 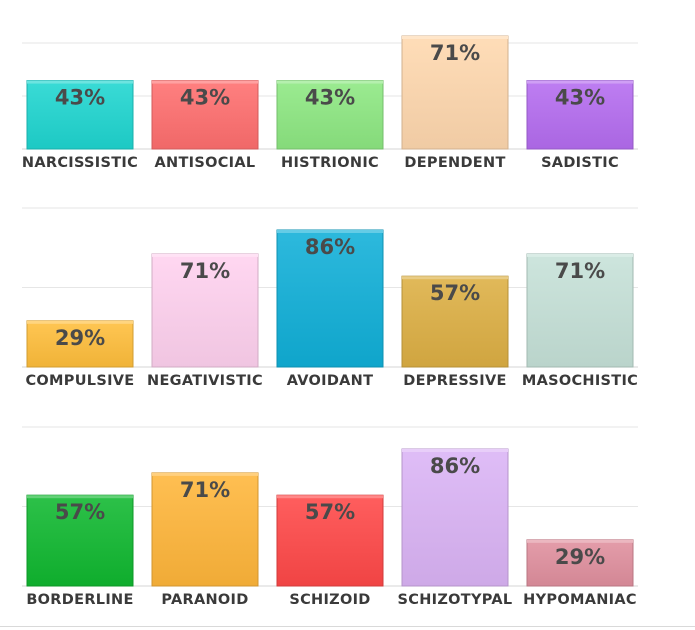 I want to click on bar-masochistic, so click(x=580, y=310).